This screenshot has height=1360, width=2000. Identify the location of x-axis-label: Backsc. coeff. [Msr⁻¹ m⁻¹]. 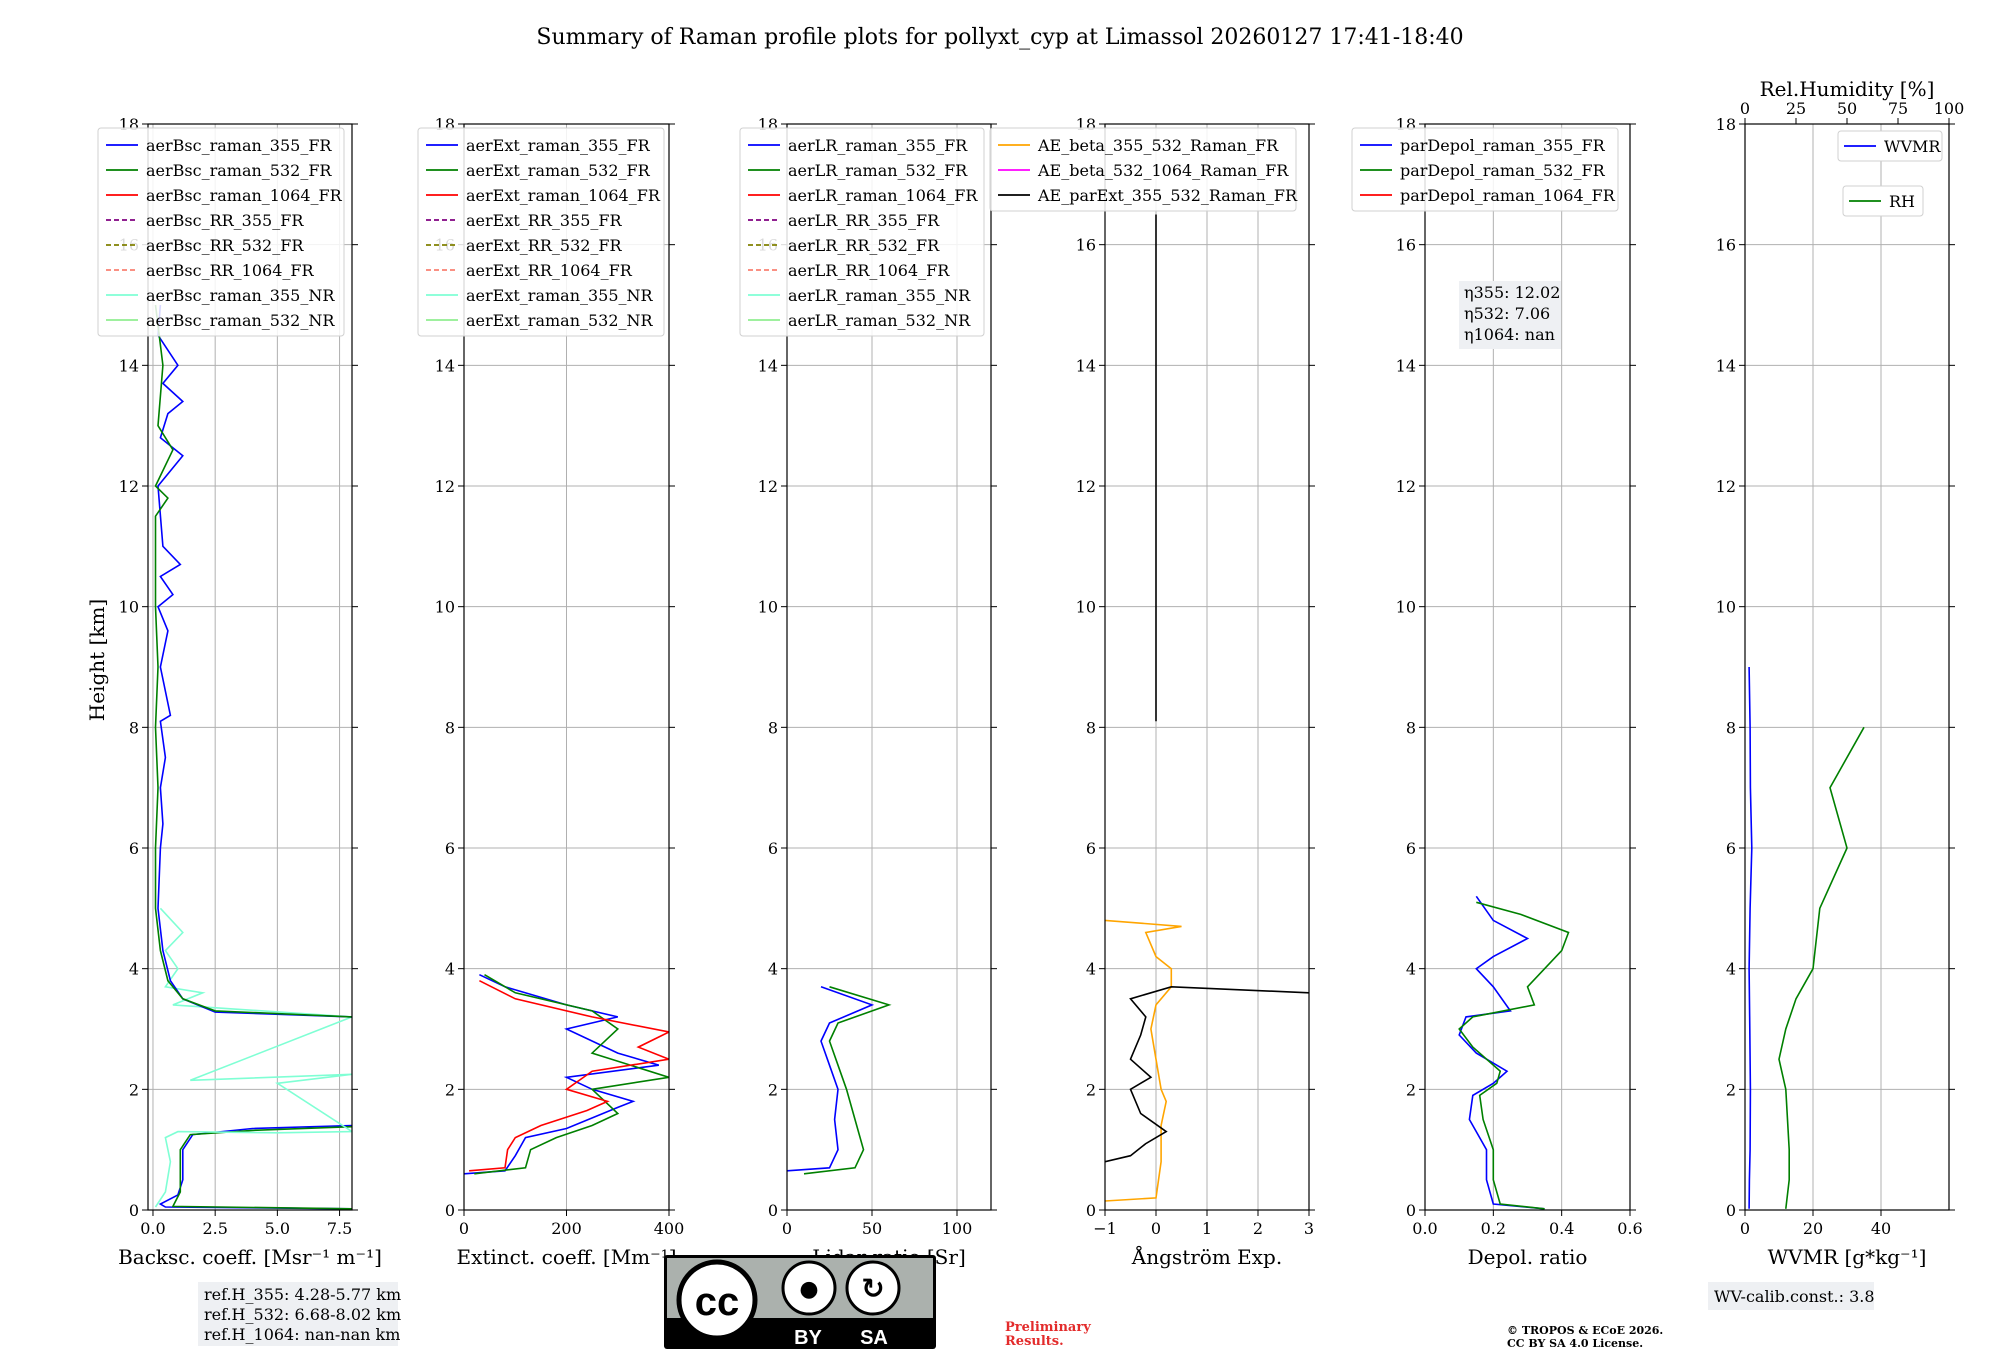
(250, 1257).